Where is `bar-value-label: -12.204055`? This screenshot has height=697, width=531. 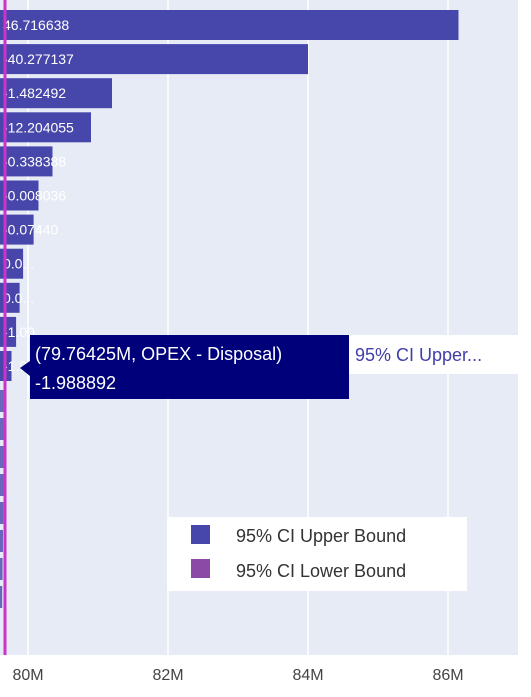
bar-value-label: -12.204055 is located at coordinates (38, 127).